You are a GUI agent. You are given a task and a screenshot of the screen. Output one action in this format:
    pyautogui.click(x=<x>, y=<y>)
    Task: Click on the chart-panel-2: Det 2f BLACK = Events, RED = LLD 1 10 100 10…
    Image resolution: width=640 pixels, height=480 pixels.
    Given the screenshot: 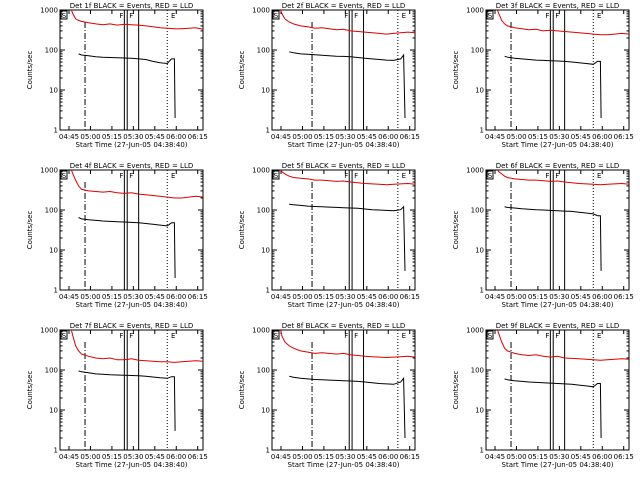 What is the action you would take?
    pyautogui.click(x=329, y=75)
    